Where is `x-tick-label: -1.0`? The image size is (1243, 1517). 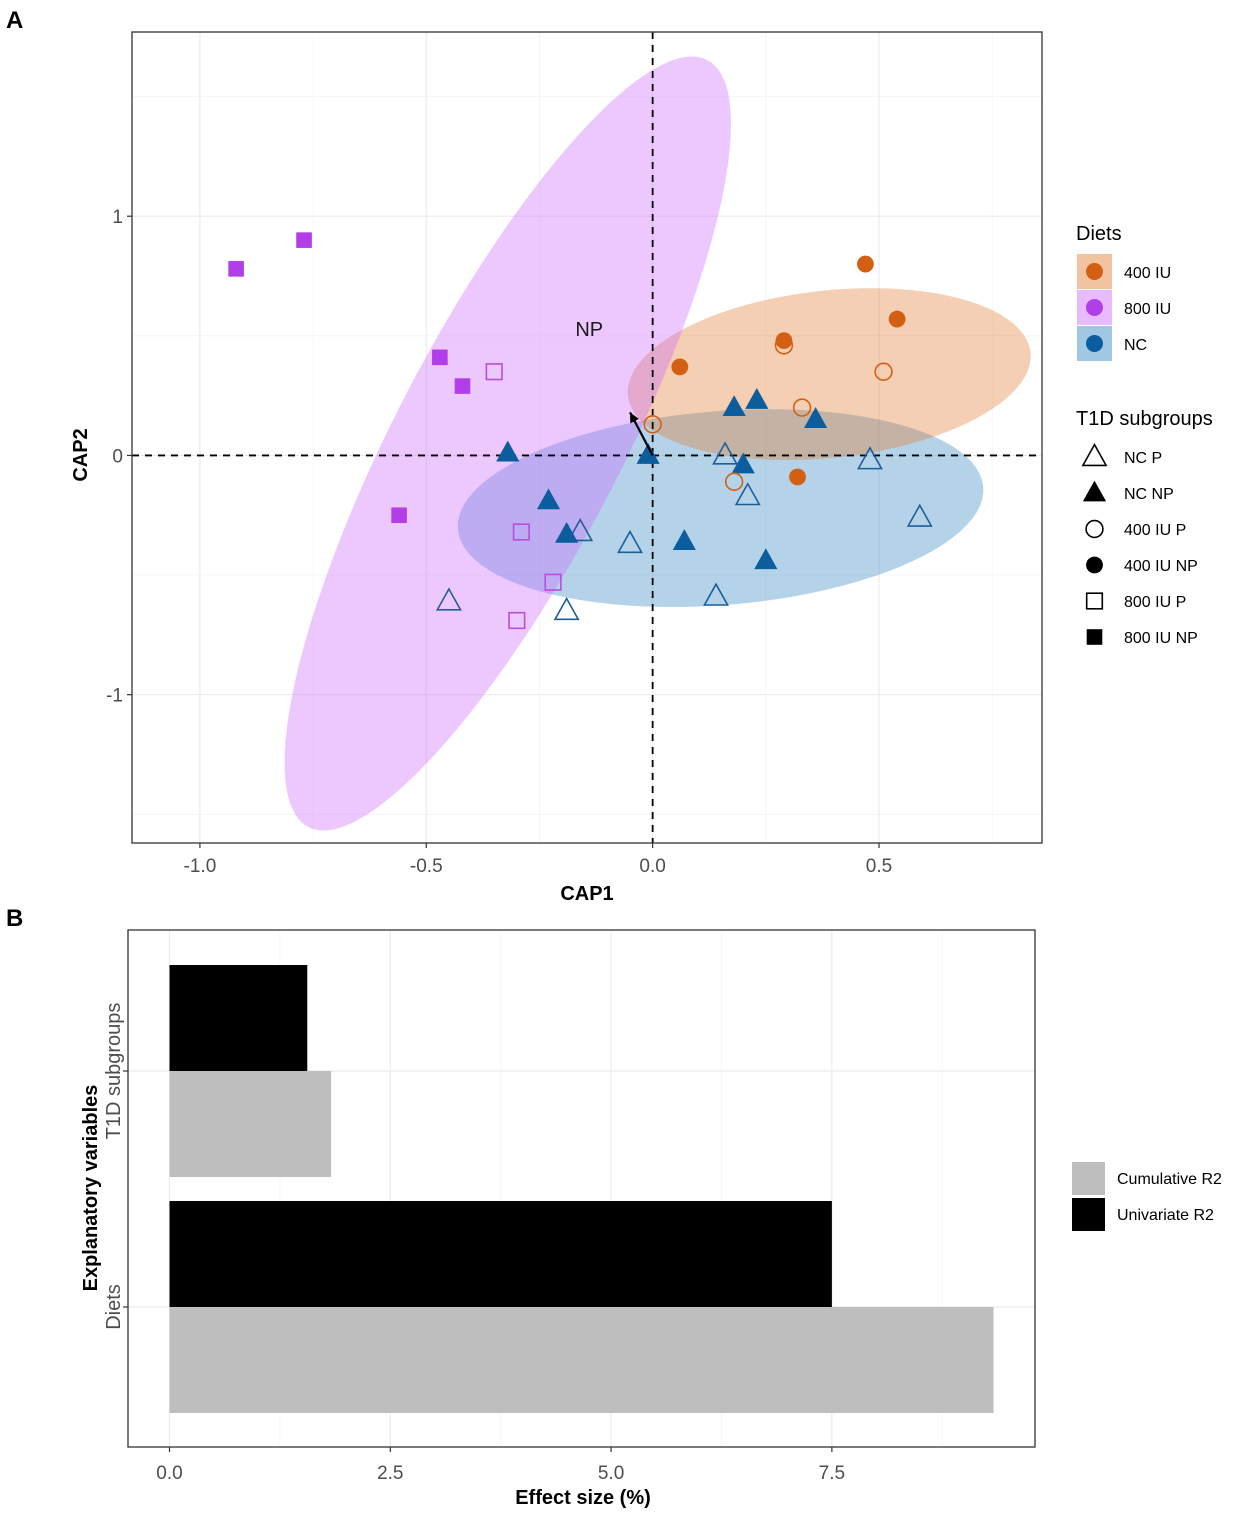 x-tick-label: -1.0 is located at coordinates (200, 866).